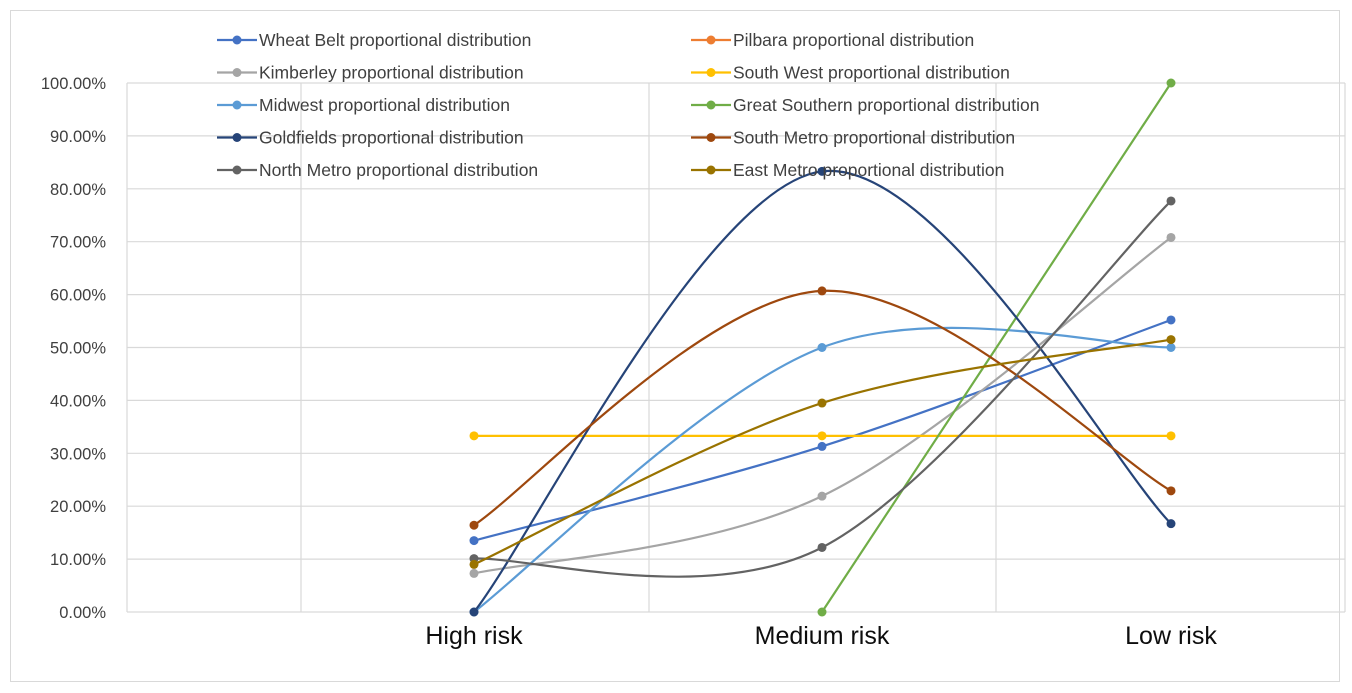 The image size is (1352, 693). I want to click on legend-item-kimberley-proportional-distribution: Kimberley proportional distribution, so click(370, 73).